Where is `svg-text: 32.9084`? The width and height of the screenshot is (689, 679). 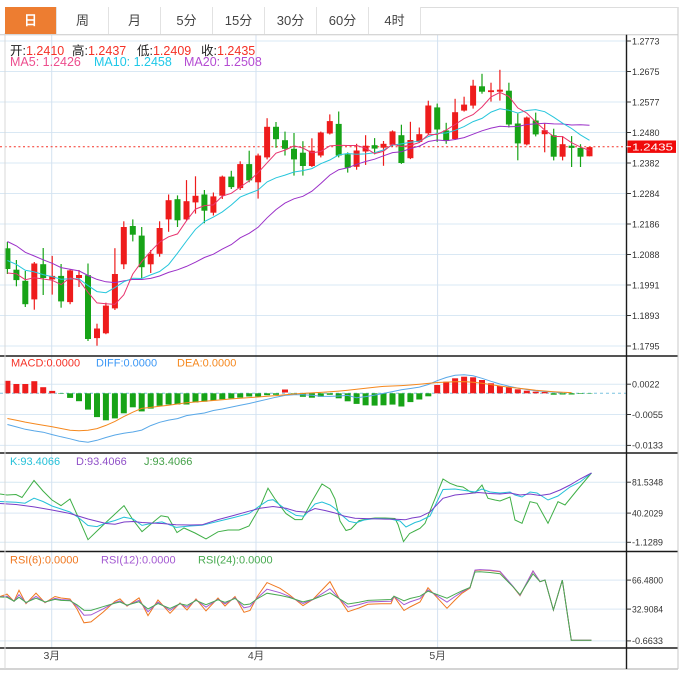 svg-text: 32.9084 is located at coordinates (647, 608).